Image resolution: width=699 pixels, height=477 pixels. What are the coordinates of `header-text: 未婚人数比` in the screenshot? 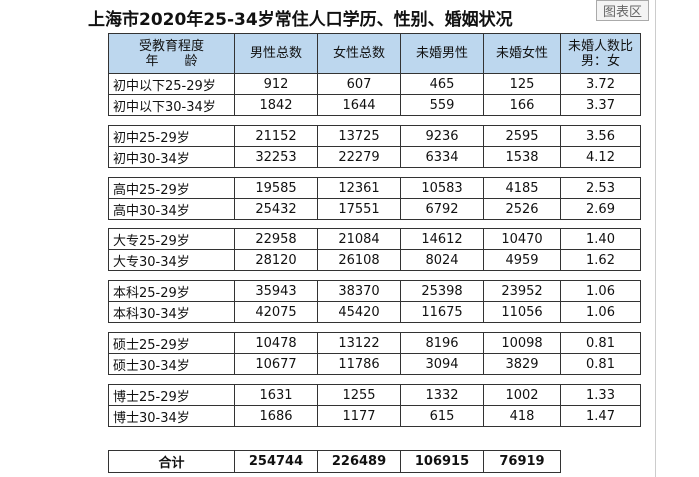 It's located at (600, 46).